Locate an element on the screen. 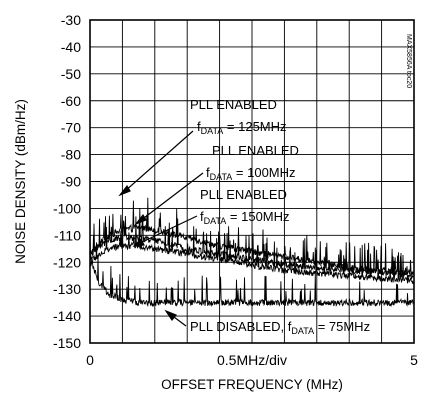  y-tick-label: -120 is located at coordinates (67, 262).